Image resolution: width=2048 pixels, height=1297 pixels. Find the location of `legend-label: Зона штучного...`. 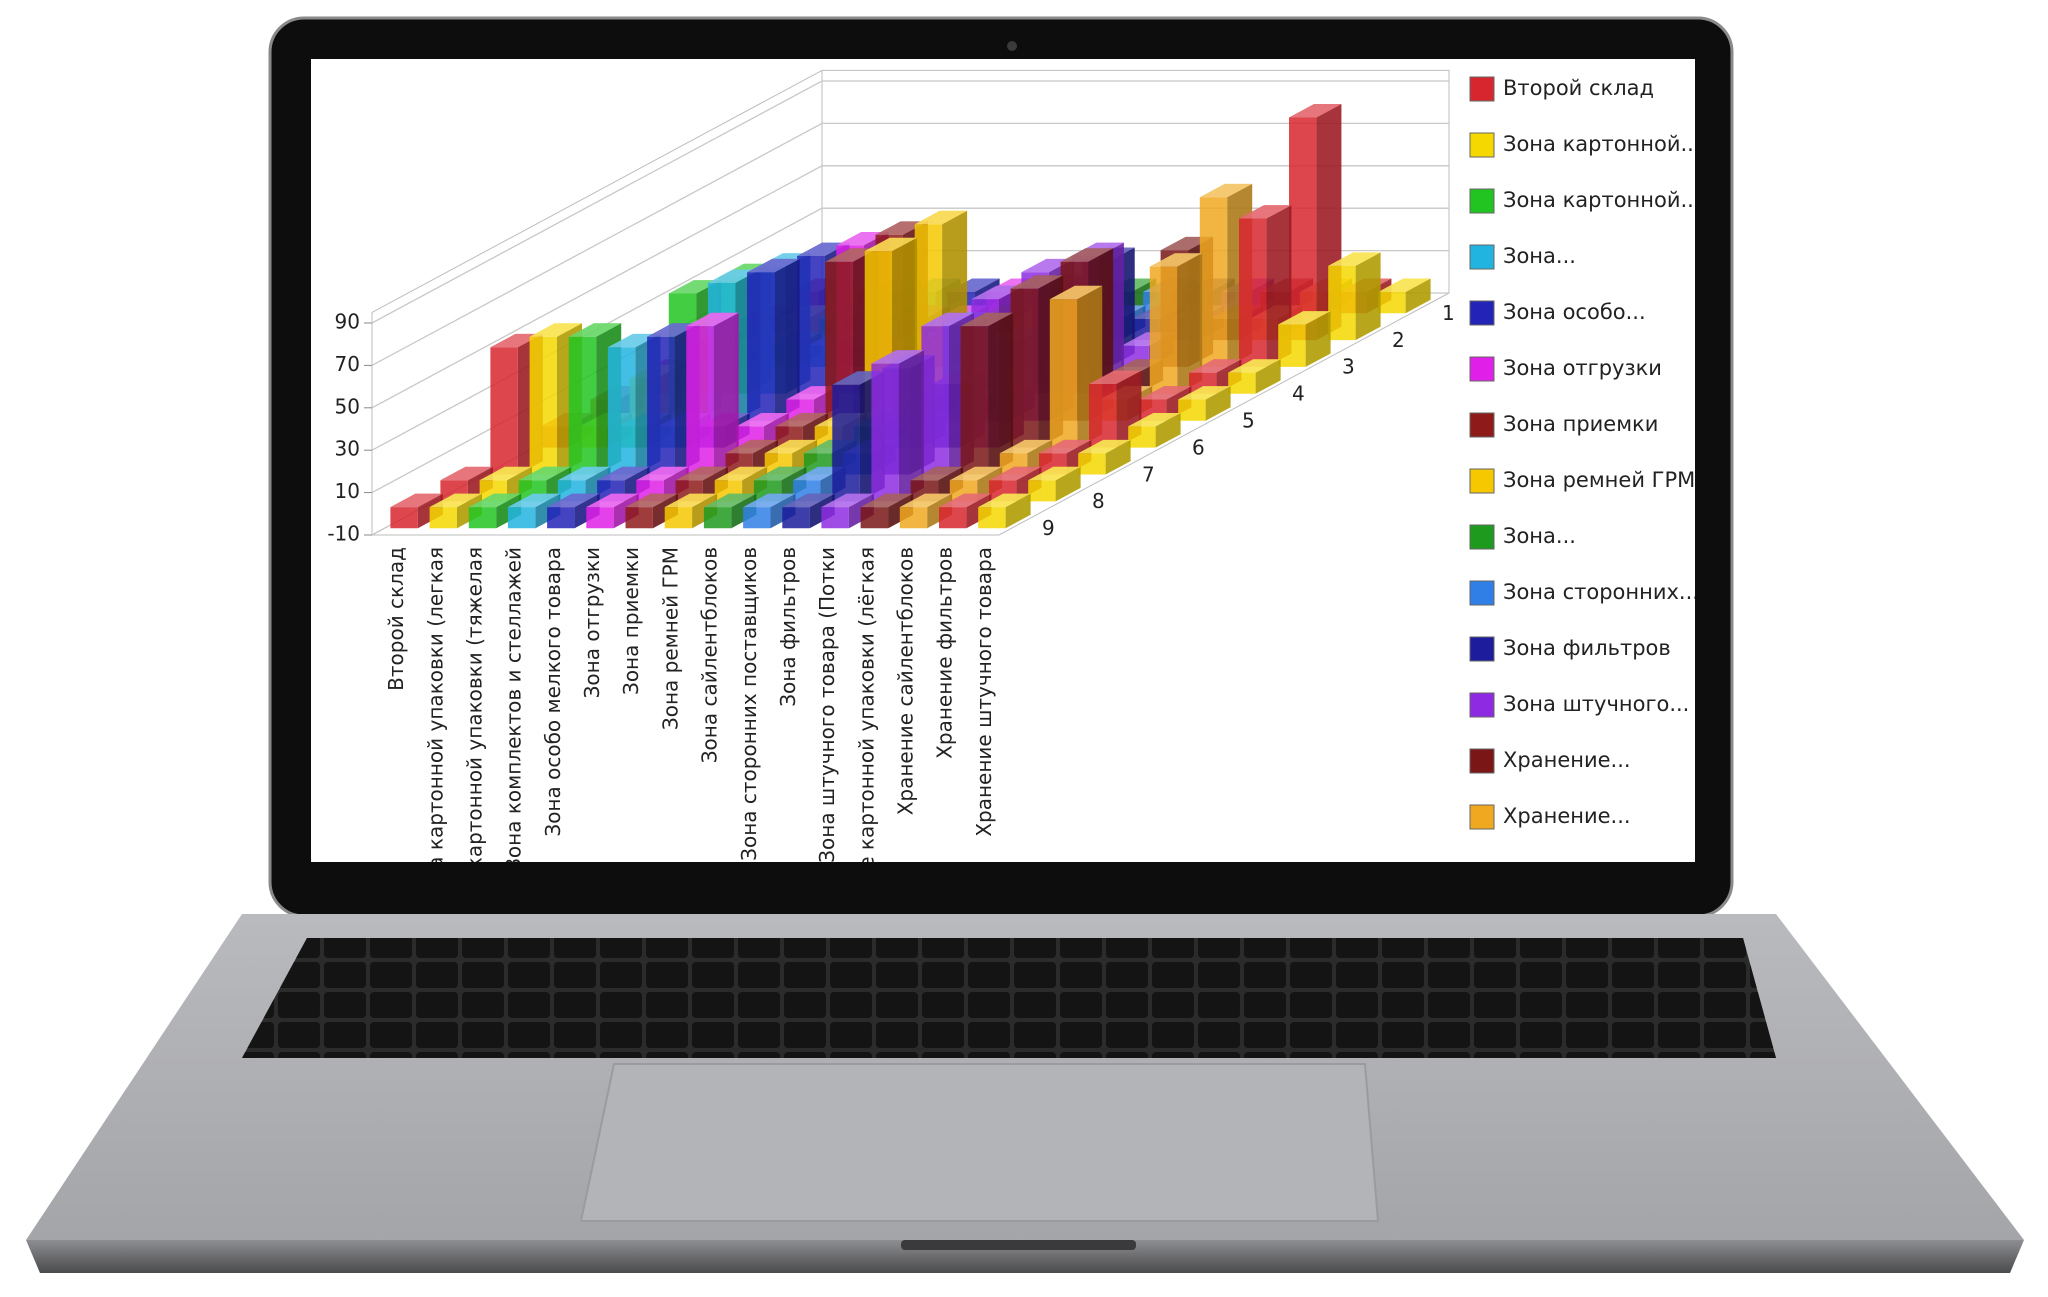

legend-label: Зона штучного... is located at coordinates (1596, 704).